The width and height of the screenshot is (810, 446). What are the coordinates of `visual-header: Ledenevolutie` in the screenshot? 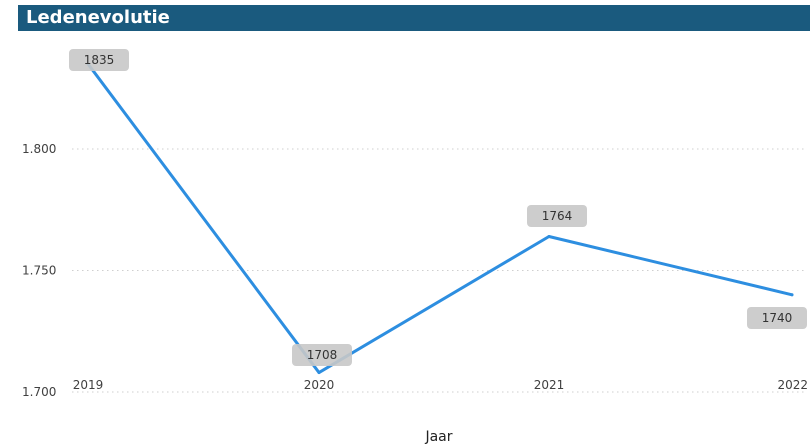 It's located at (414, 18).